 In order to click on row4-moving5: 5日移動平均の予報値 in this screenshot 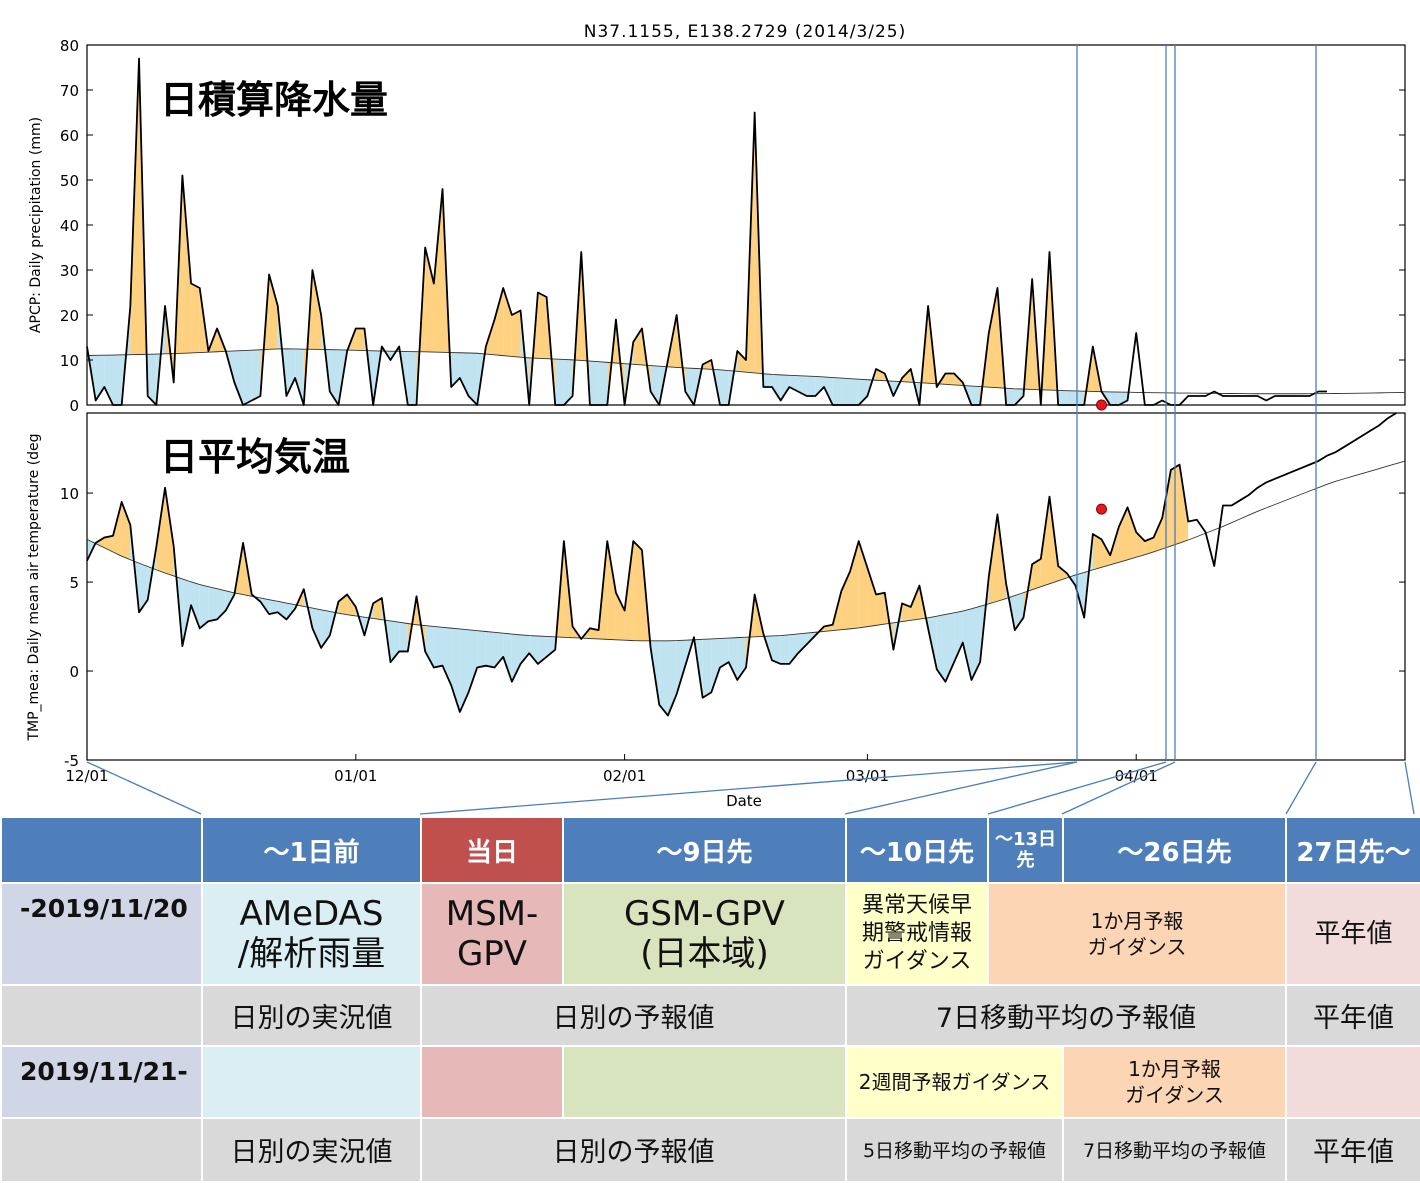, I will do `click(954, 1149)`.